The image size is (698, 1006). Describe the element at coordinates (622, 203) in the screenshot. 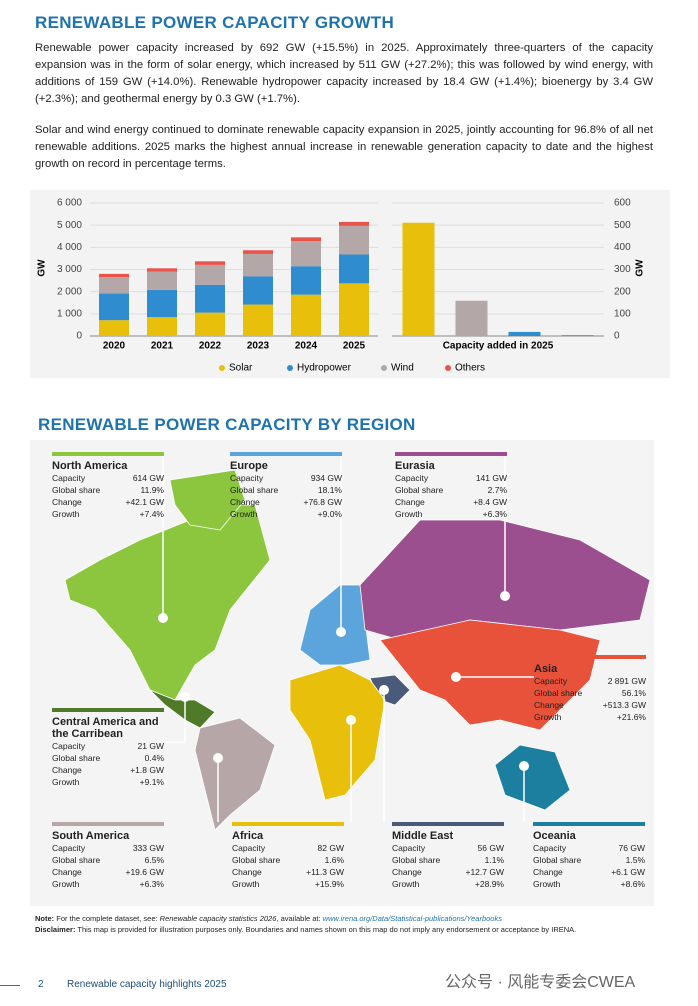

I see `y-tick-label: 600` at that location.